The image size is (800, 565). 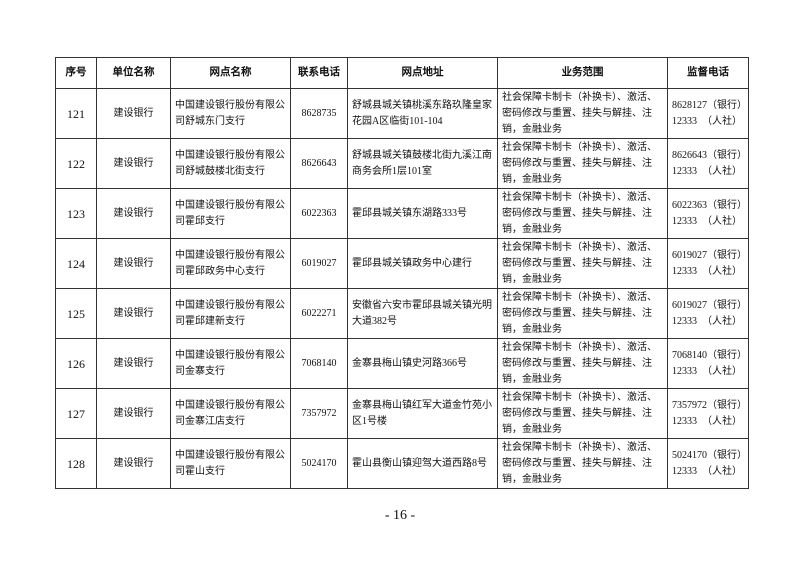 I want to click on supervision-phone: 7068140（银行） 12333 （人社）, so click(x=708, y=363).